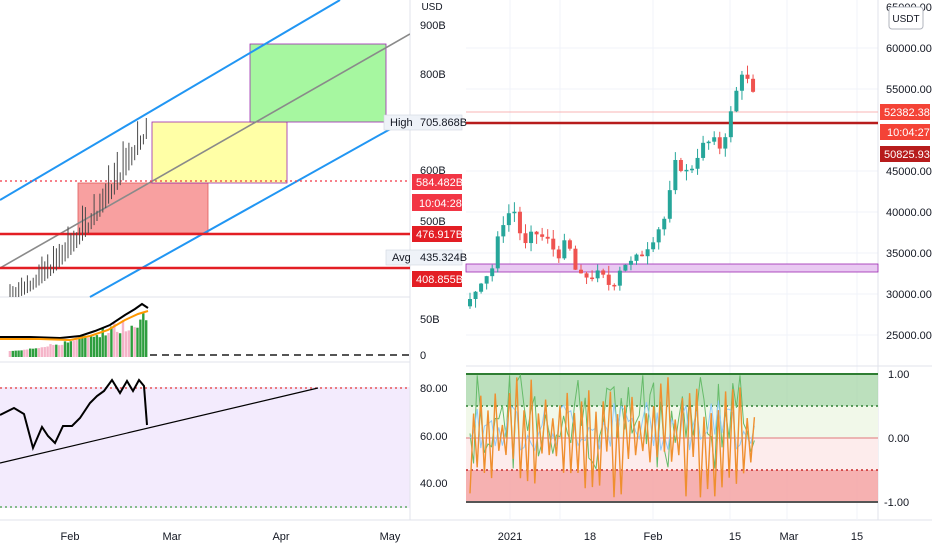 The width and height of the screenshot is (932, 550). I want to click on left-rsi-tick: 80.00, so click(434, 389).